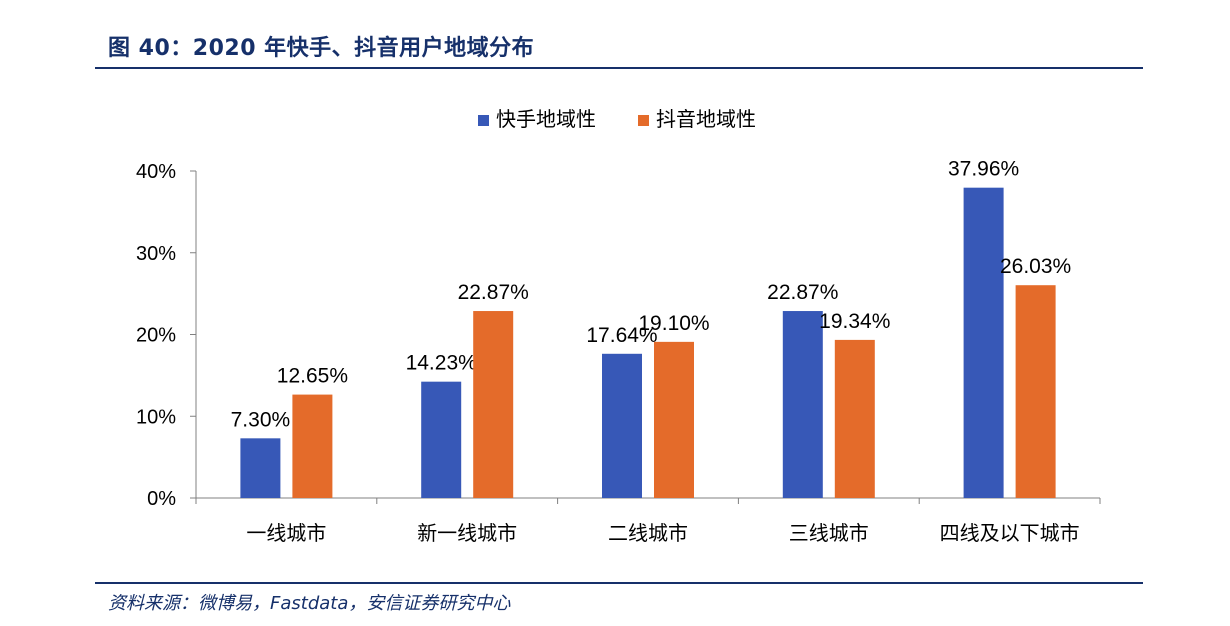 The width and height of the screenshot is (1230, 626). What do you see at coordinates (706, 119) in the screenshot?
I see `legend-label: 抖音地域性` at bounding box center [706, 119].